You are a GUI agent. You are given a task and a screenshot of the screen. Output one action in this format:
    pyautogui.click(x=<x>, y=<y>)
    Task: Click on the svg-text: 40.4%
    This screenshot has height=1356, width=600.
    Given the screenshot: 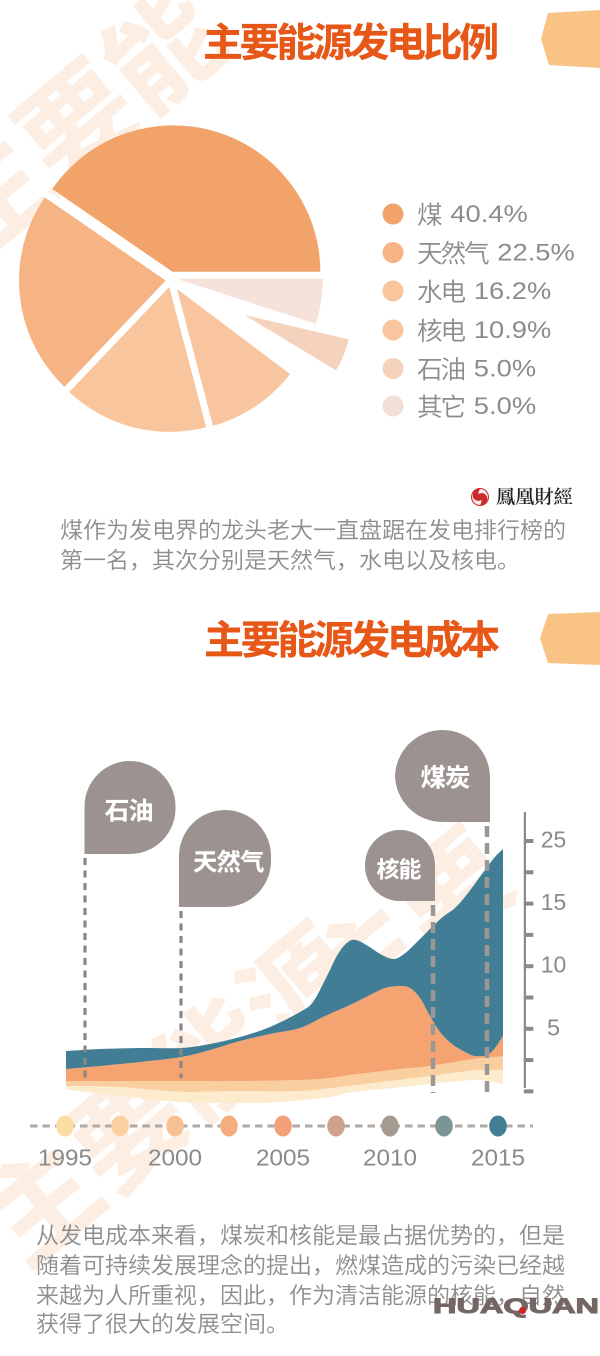 What is the action you would take?
    pyautogui.click(x=489, y=214)
    